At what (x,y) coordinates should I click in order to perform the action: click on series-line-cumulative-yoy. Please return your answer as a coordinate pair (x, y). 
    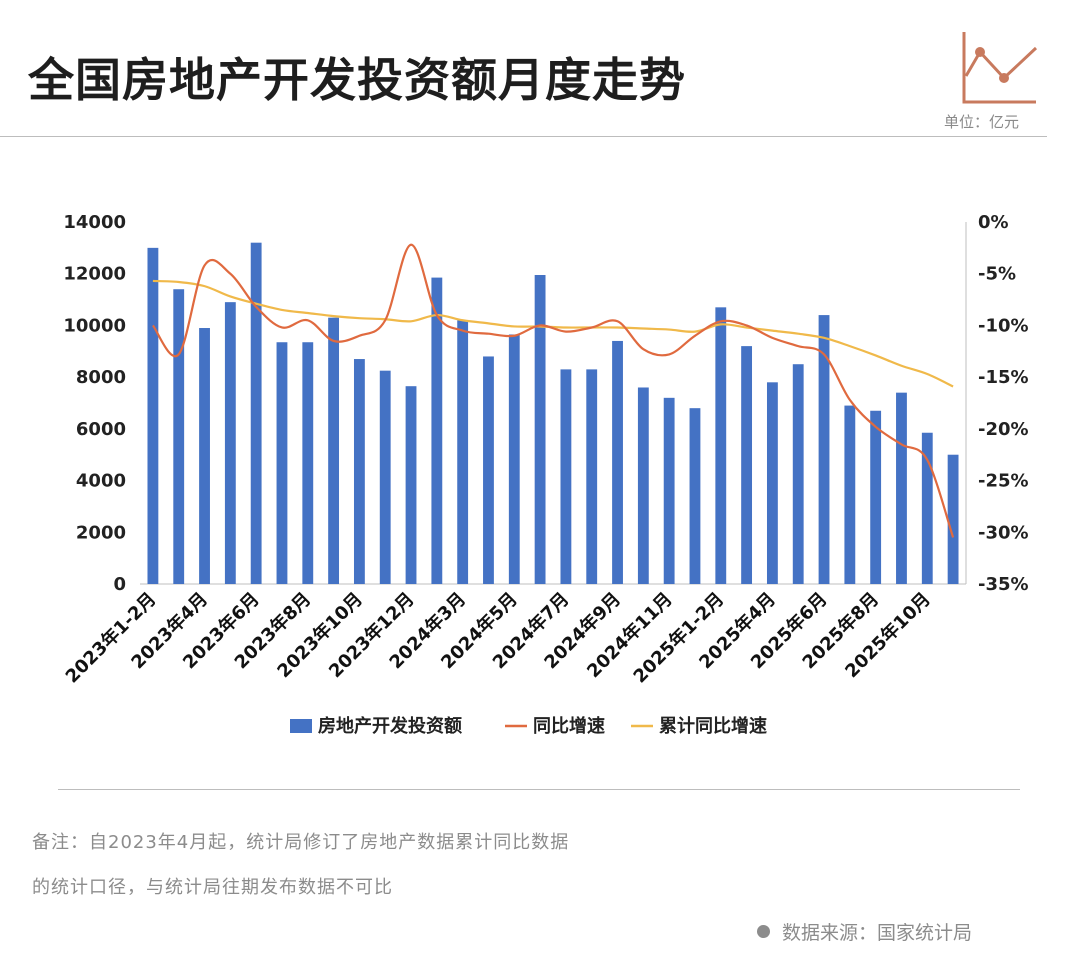
    Looking at the image, I should click on (553, 333).